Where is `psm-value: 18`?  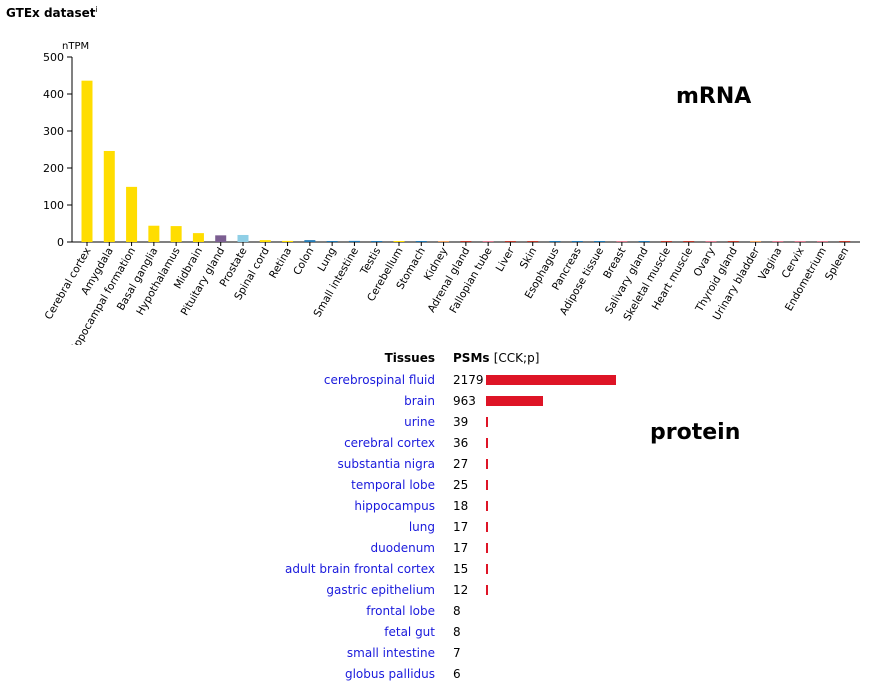
psm-value: 18 is located at coordinates (461, 506).